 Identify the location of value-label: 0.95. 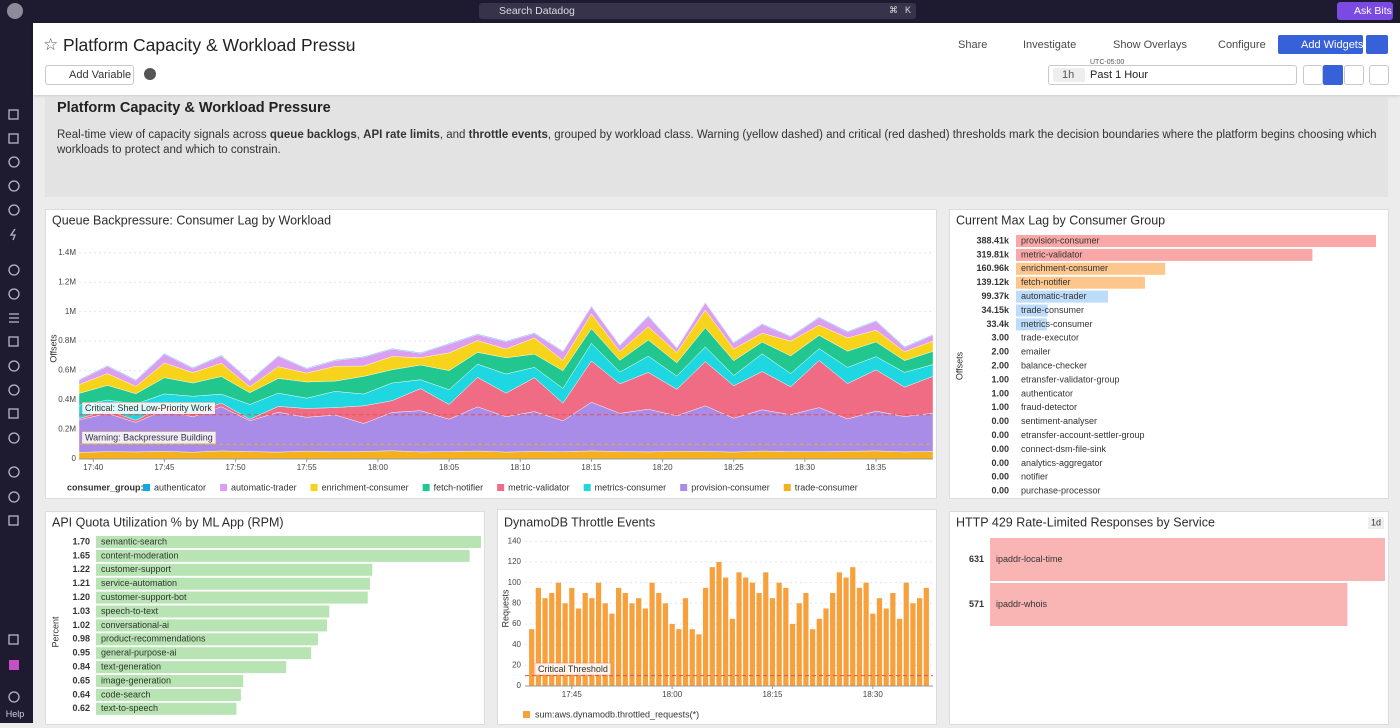
(81, 653).